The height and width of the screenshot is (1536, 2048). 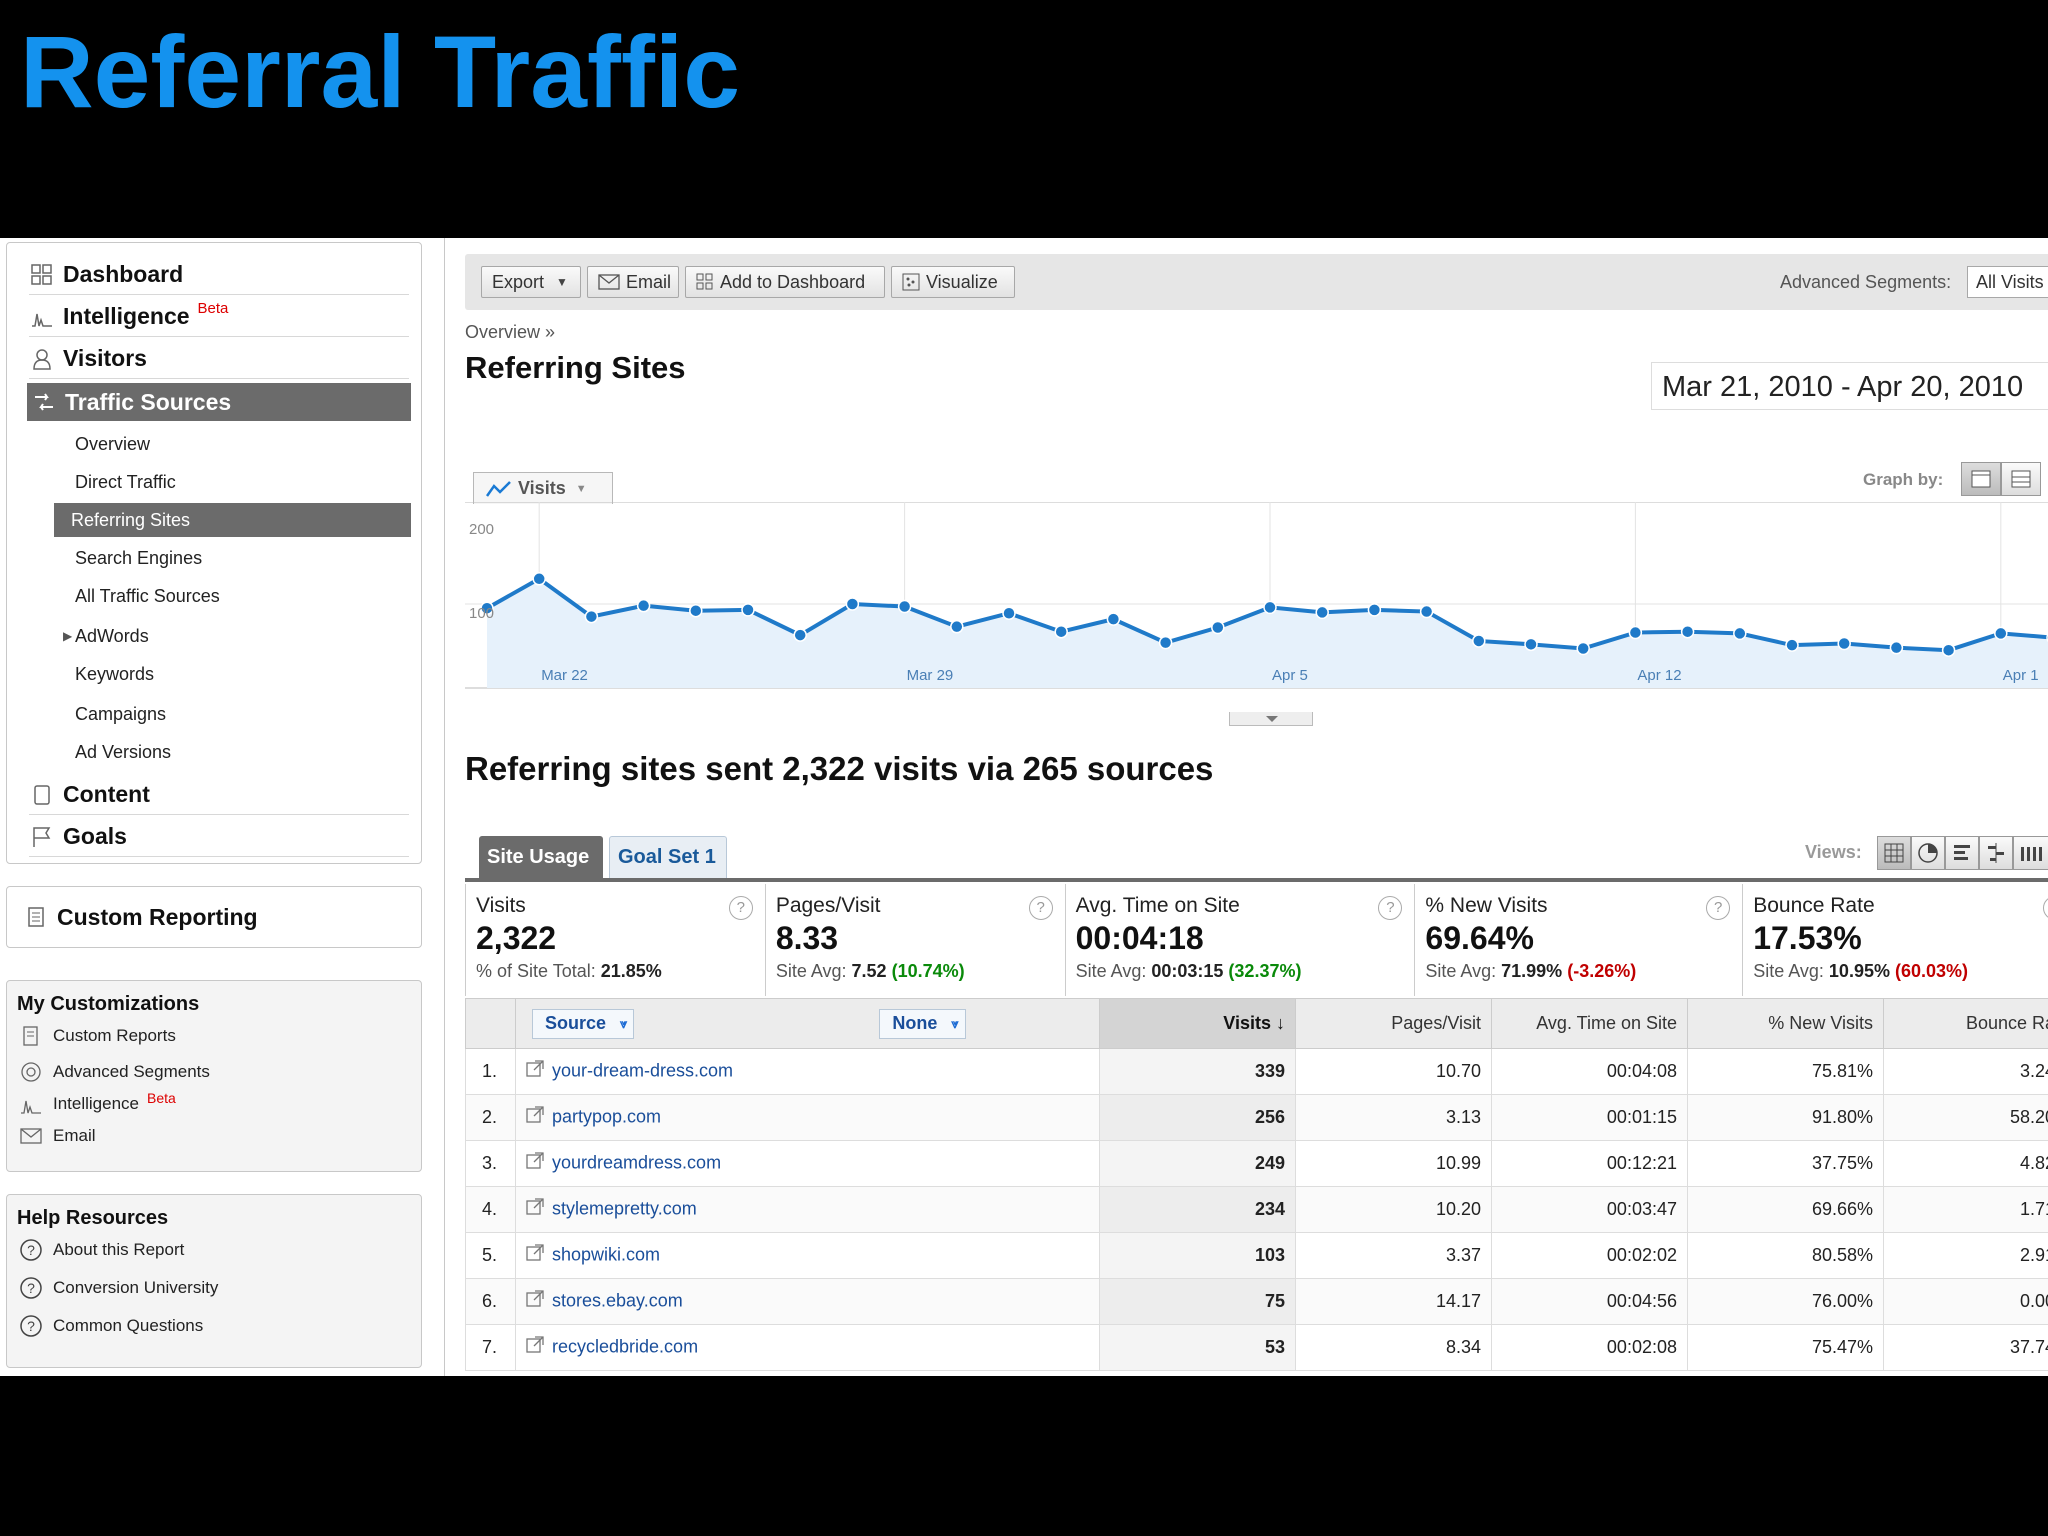 I want to click on graph-metric-label: Visits, so click(x=542, y=488).